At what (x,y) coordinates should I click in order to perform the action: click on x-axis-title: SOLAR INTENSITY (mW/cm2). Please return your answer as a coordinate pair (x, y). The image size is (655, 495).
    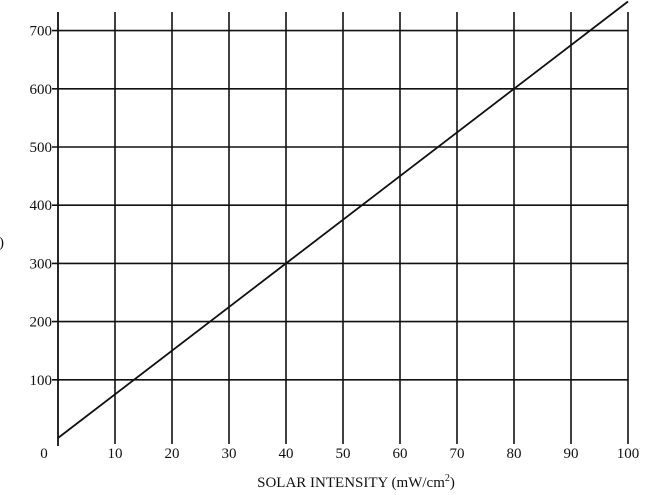
    Looking at the image, I should click on (356, 482).